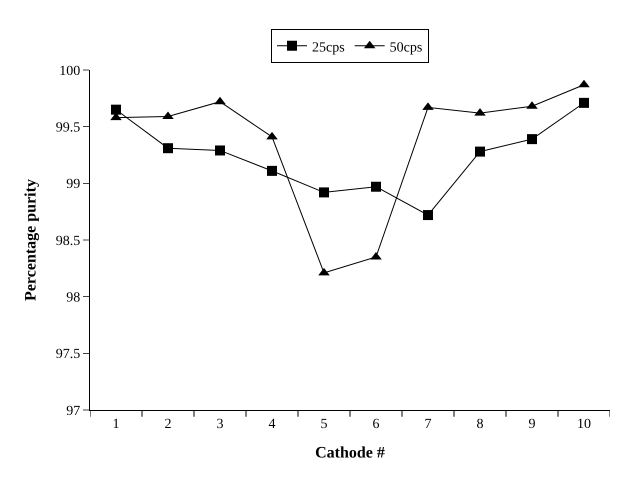  What do you see at coordinates (480, 424) in the screenshot?
I see `x-tick-label: 8` at bounding box center [480, 424].